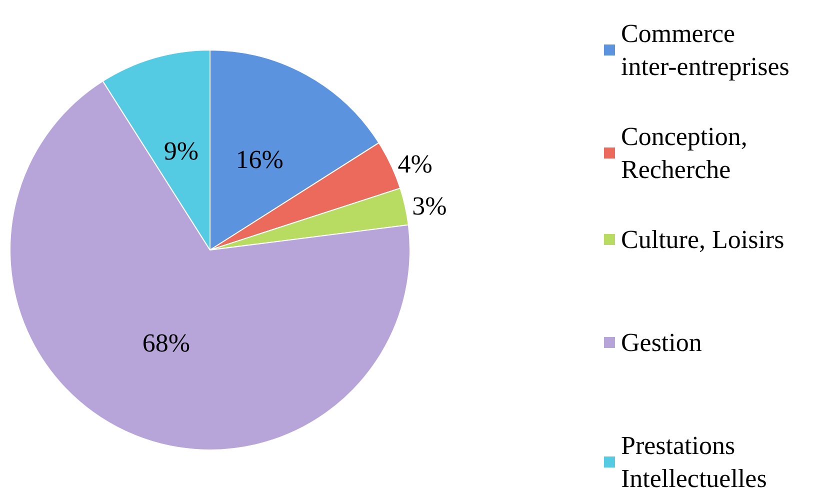 Image resolution: width=827 pixels, height=495 pixels. Describe the element at coordinates (181, 151) in the screenshot. I see `data-label: 9%` at that location.